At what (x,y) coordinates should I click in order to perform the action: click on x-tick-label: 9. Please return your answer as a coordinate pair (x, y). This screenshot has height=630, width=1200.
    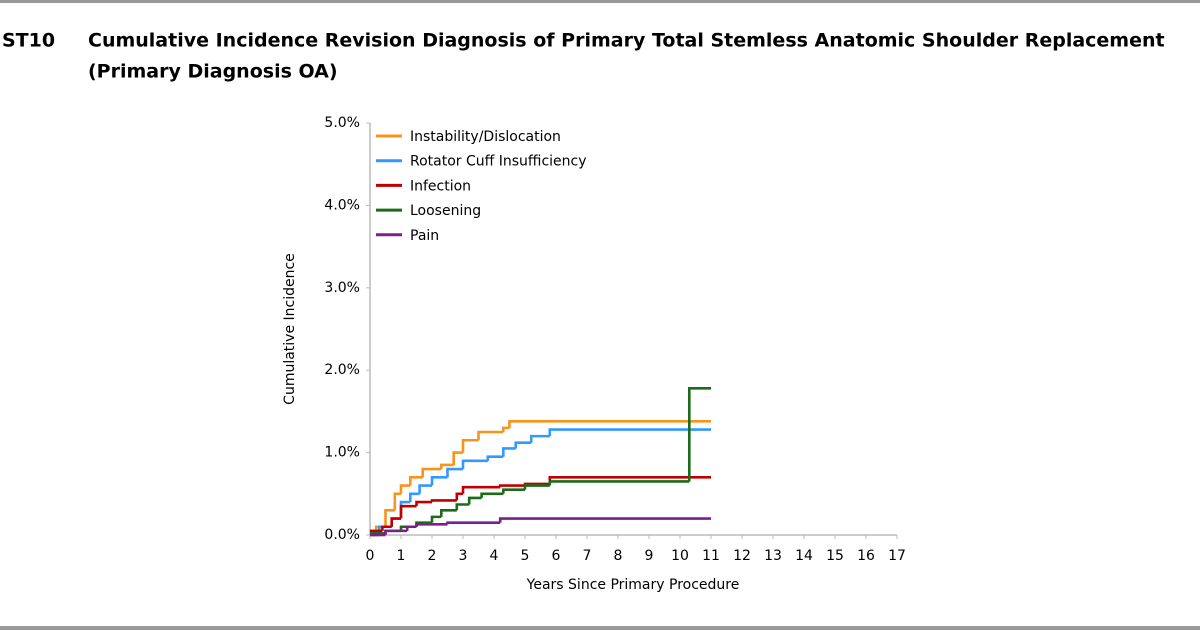
    Looking at the image, I should click on (649, 556).